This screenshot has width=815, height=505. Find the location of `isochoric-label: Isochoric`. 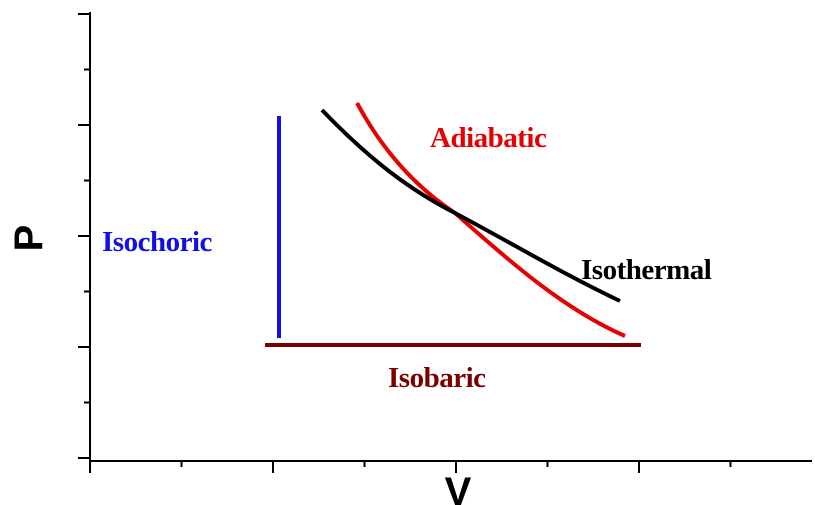

isochoric-label: Isochoric is located at coordinates (157, 242).